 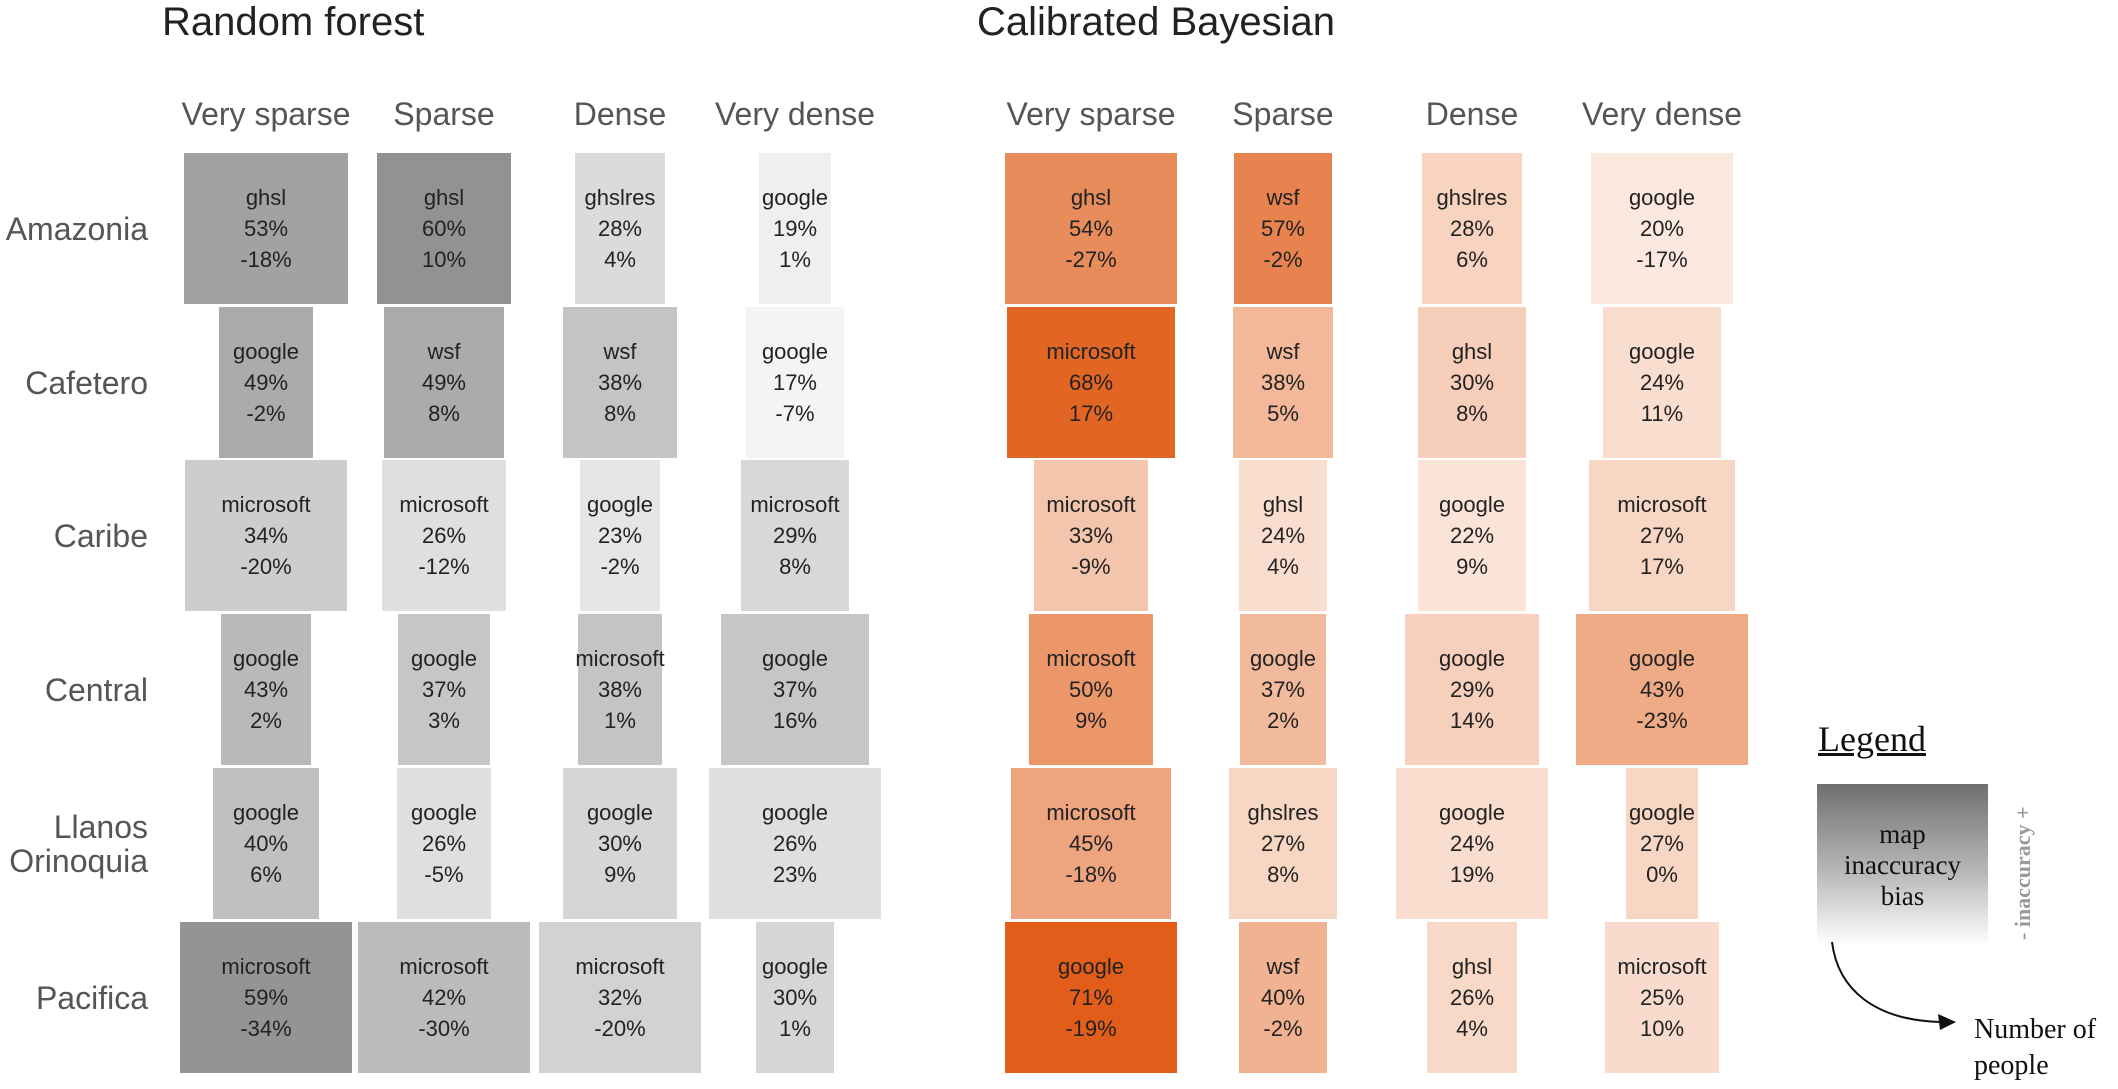 I want to click on cell-bias: 6%, so click(x=1472, y=259).